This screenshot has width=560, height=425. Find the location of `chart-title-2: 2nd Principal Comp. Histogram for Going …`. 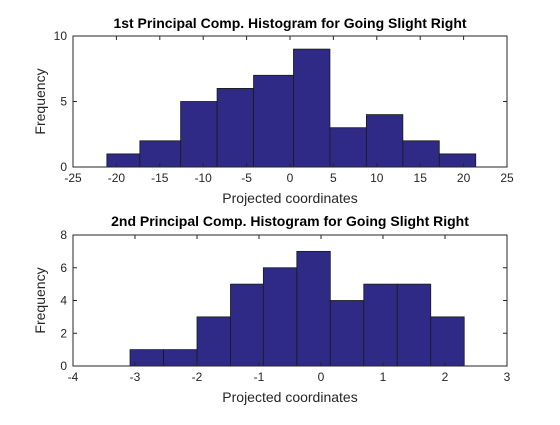

chart-title-2: 2nd Principal Comp. Histogram for Going … is located at coordinates (290, 221).